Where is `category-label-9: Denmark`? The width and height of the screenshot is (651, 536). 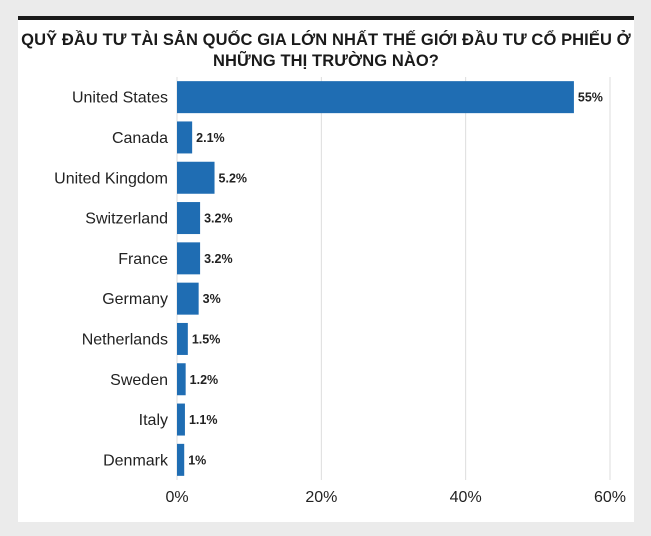
category-label-9: Denmark is located at coordinates (136, 460).